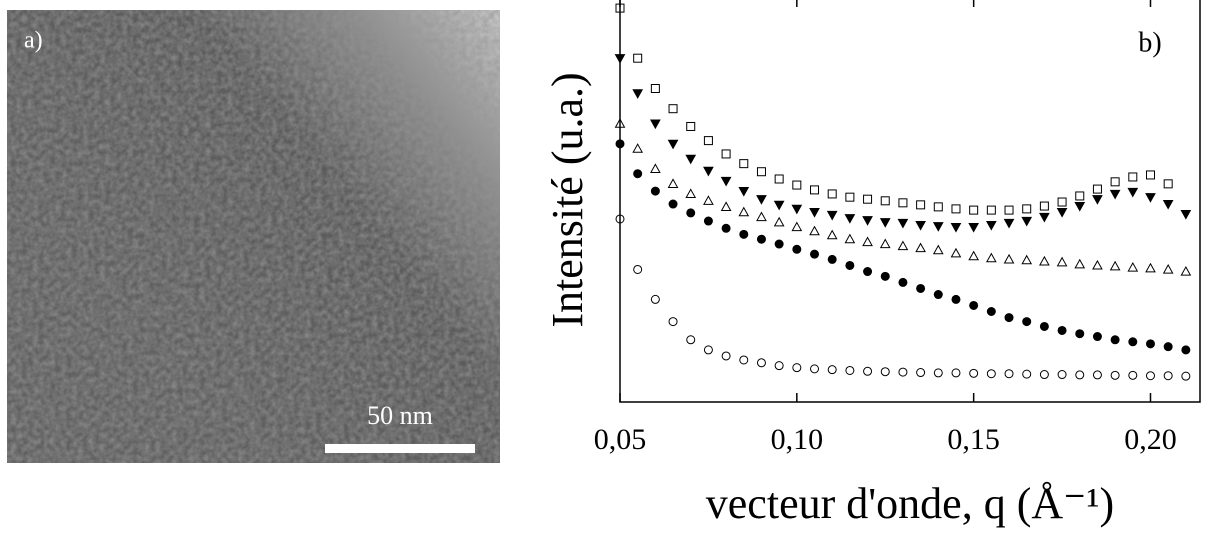  Describe the element at coordinates (1149, 42) in the screenshot. I see `panel-label: b)` at that location.